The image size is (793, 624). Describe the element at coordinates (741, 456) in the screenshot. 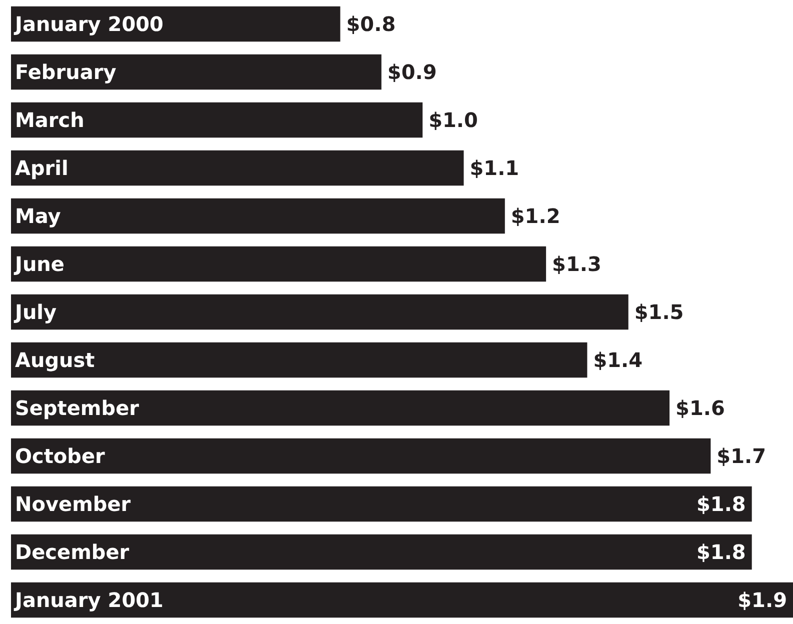

I see `data-label: $1.7` at that location.